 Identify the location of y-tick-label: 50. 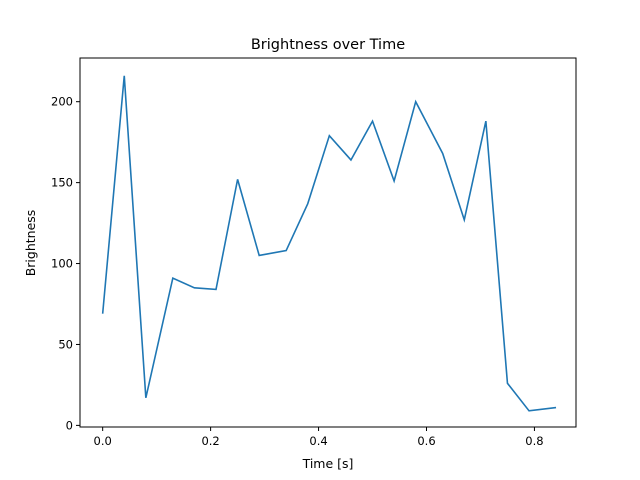
(65, 344).